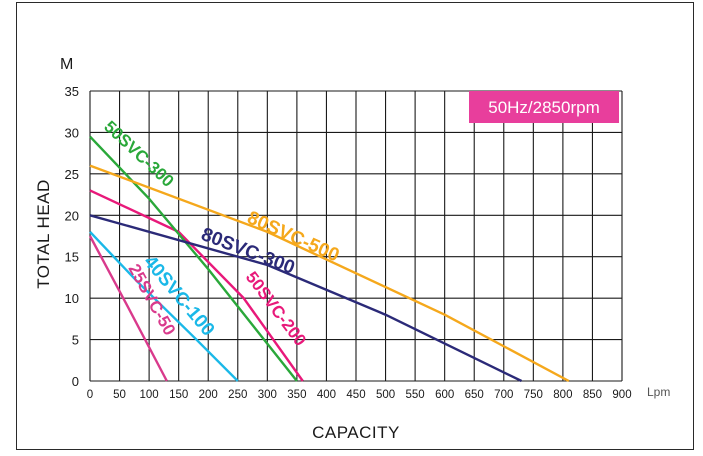 This screenshot has width=703, height=456. I want to click on x-tick-label: 150, so click(178, 395).